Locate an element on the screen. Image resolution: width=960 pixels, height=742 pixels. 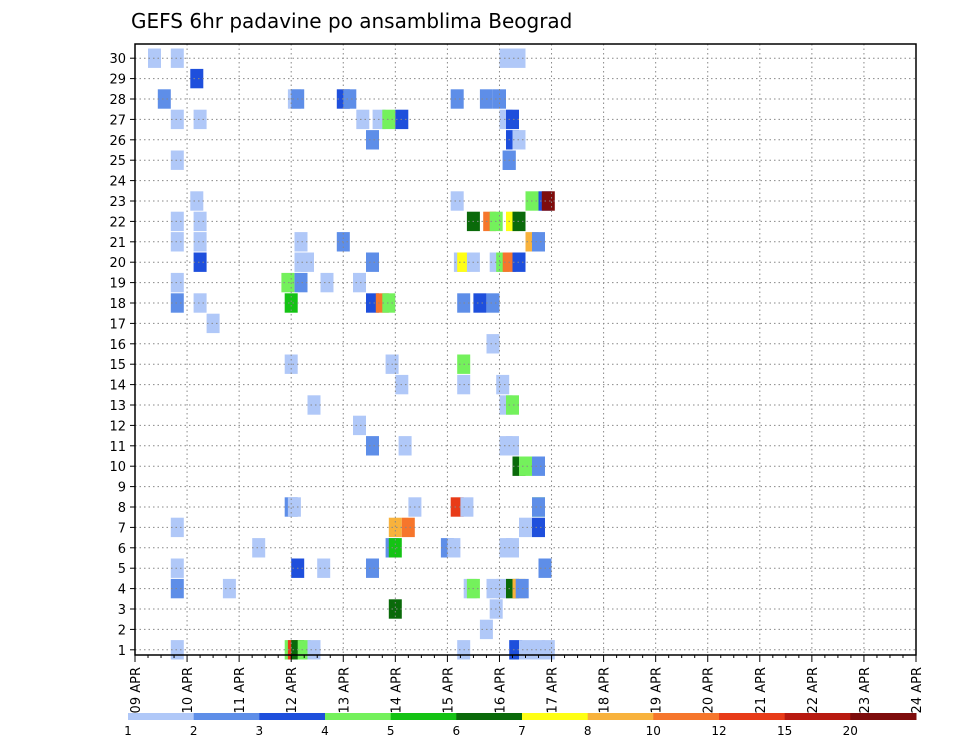
y-tick-label: 13 is located at coordinates (117, 406).